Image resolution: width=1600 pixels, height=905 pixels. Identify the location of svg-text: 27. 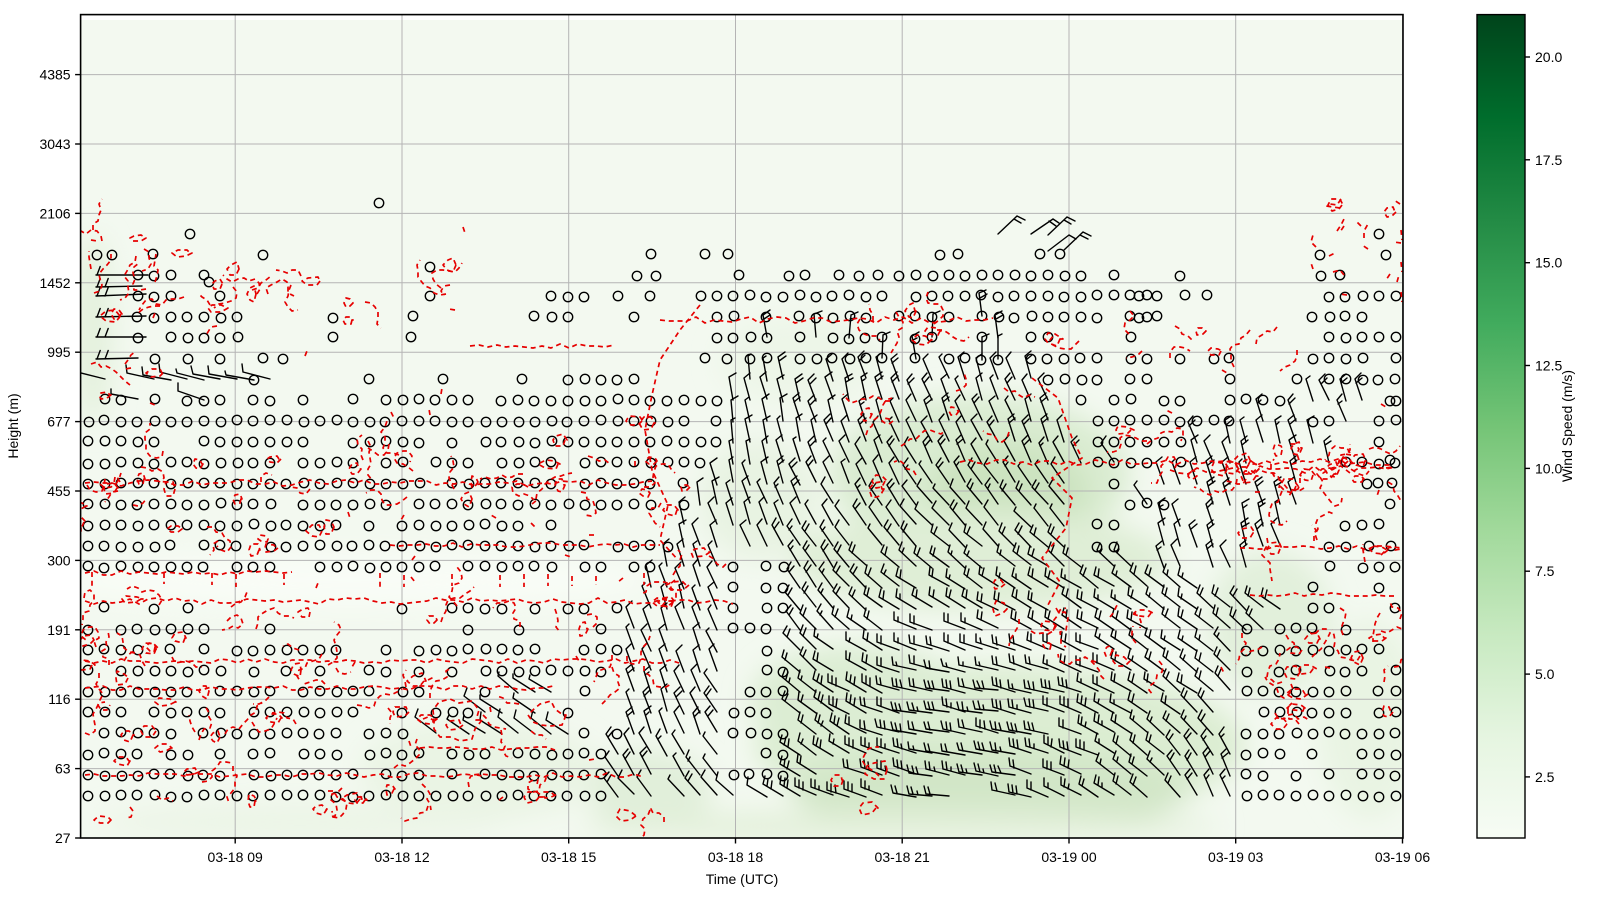
(63, 838).